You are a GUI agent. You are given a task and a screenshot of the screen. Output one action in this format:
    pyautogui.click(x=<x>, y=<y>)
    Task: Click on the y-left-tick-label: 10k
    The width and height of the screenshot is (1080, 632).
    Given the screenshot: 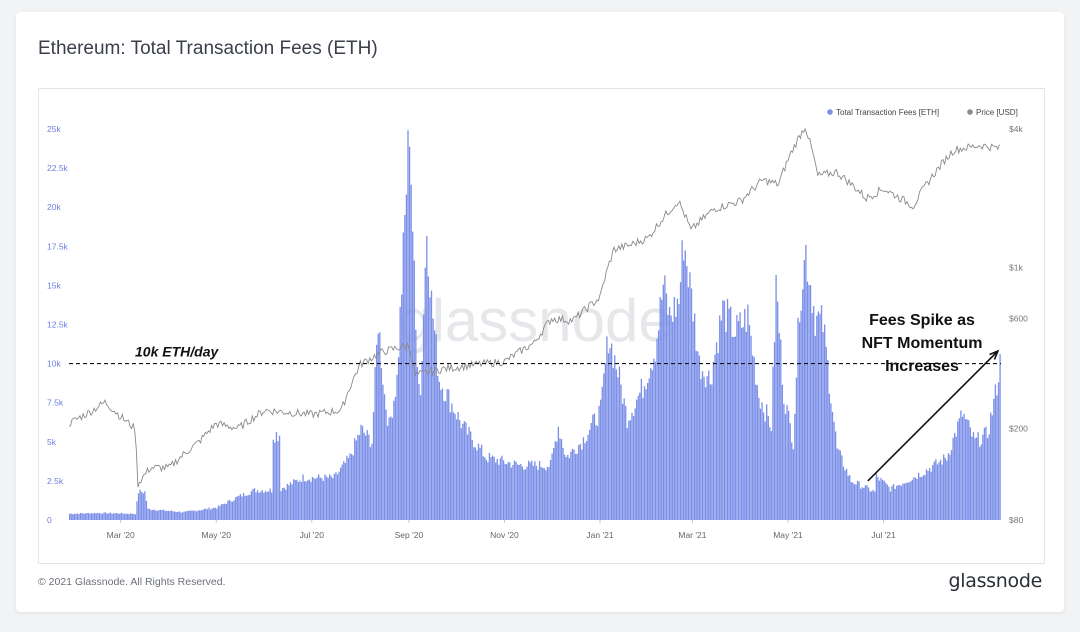 What is the action you would take?
    pyautogui.click(x=54, y=364)
    